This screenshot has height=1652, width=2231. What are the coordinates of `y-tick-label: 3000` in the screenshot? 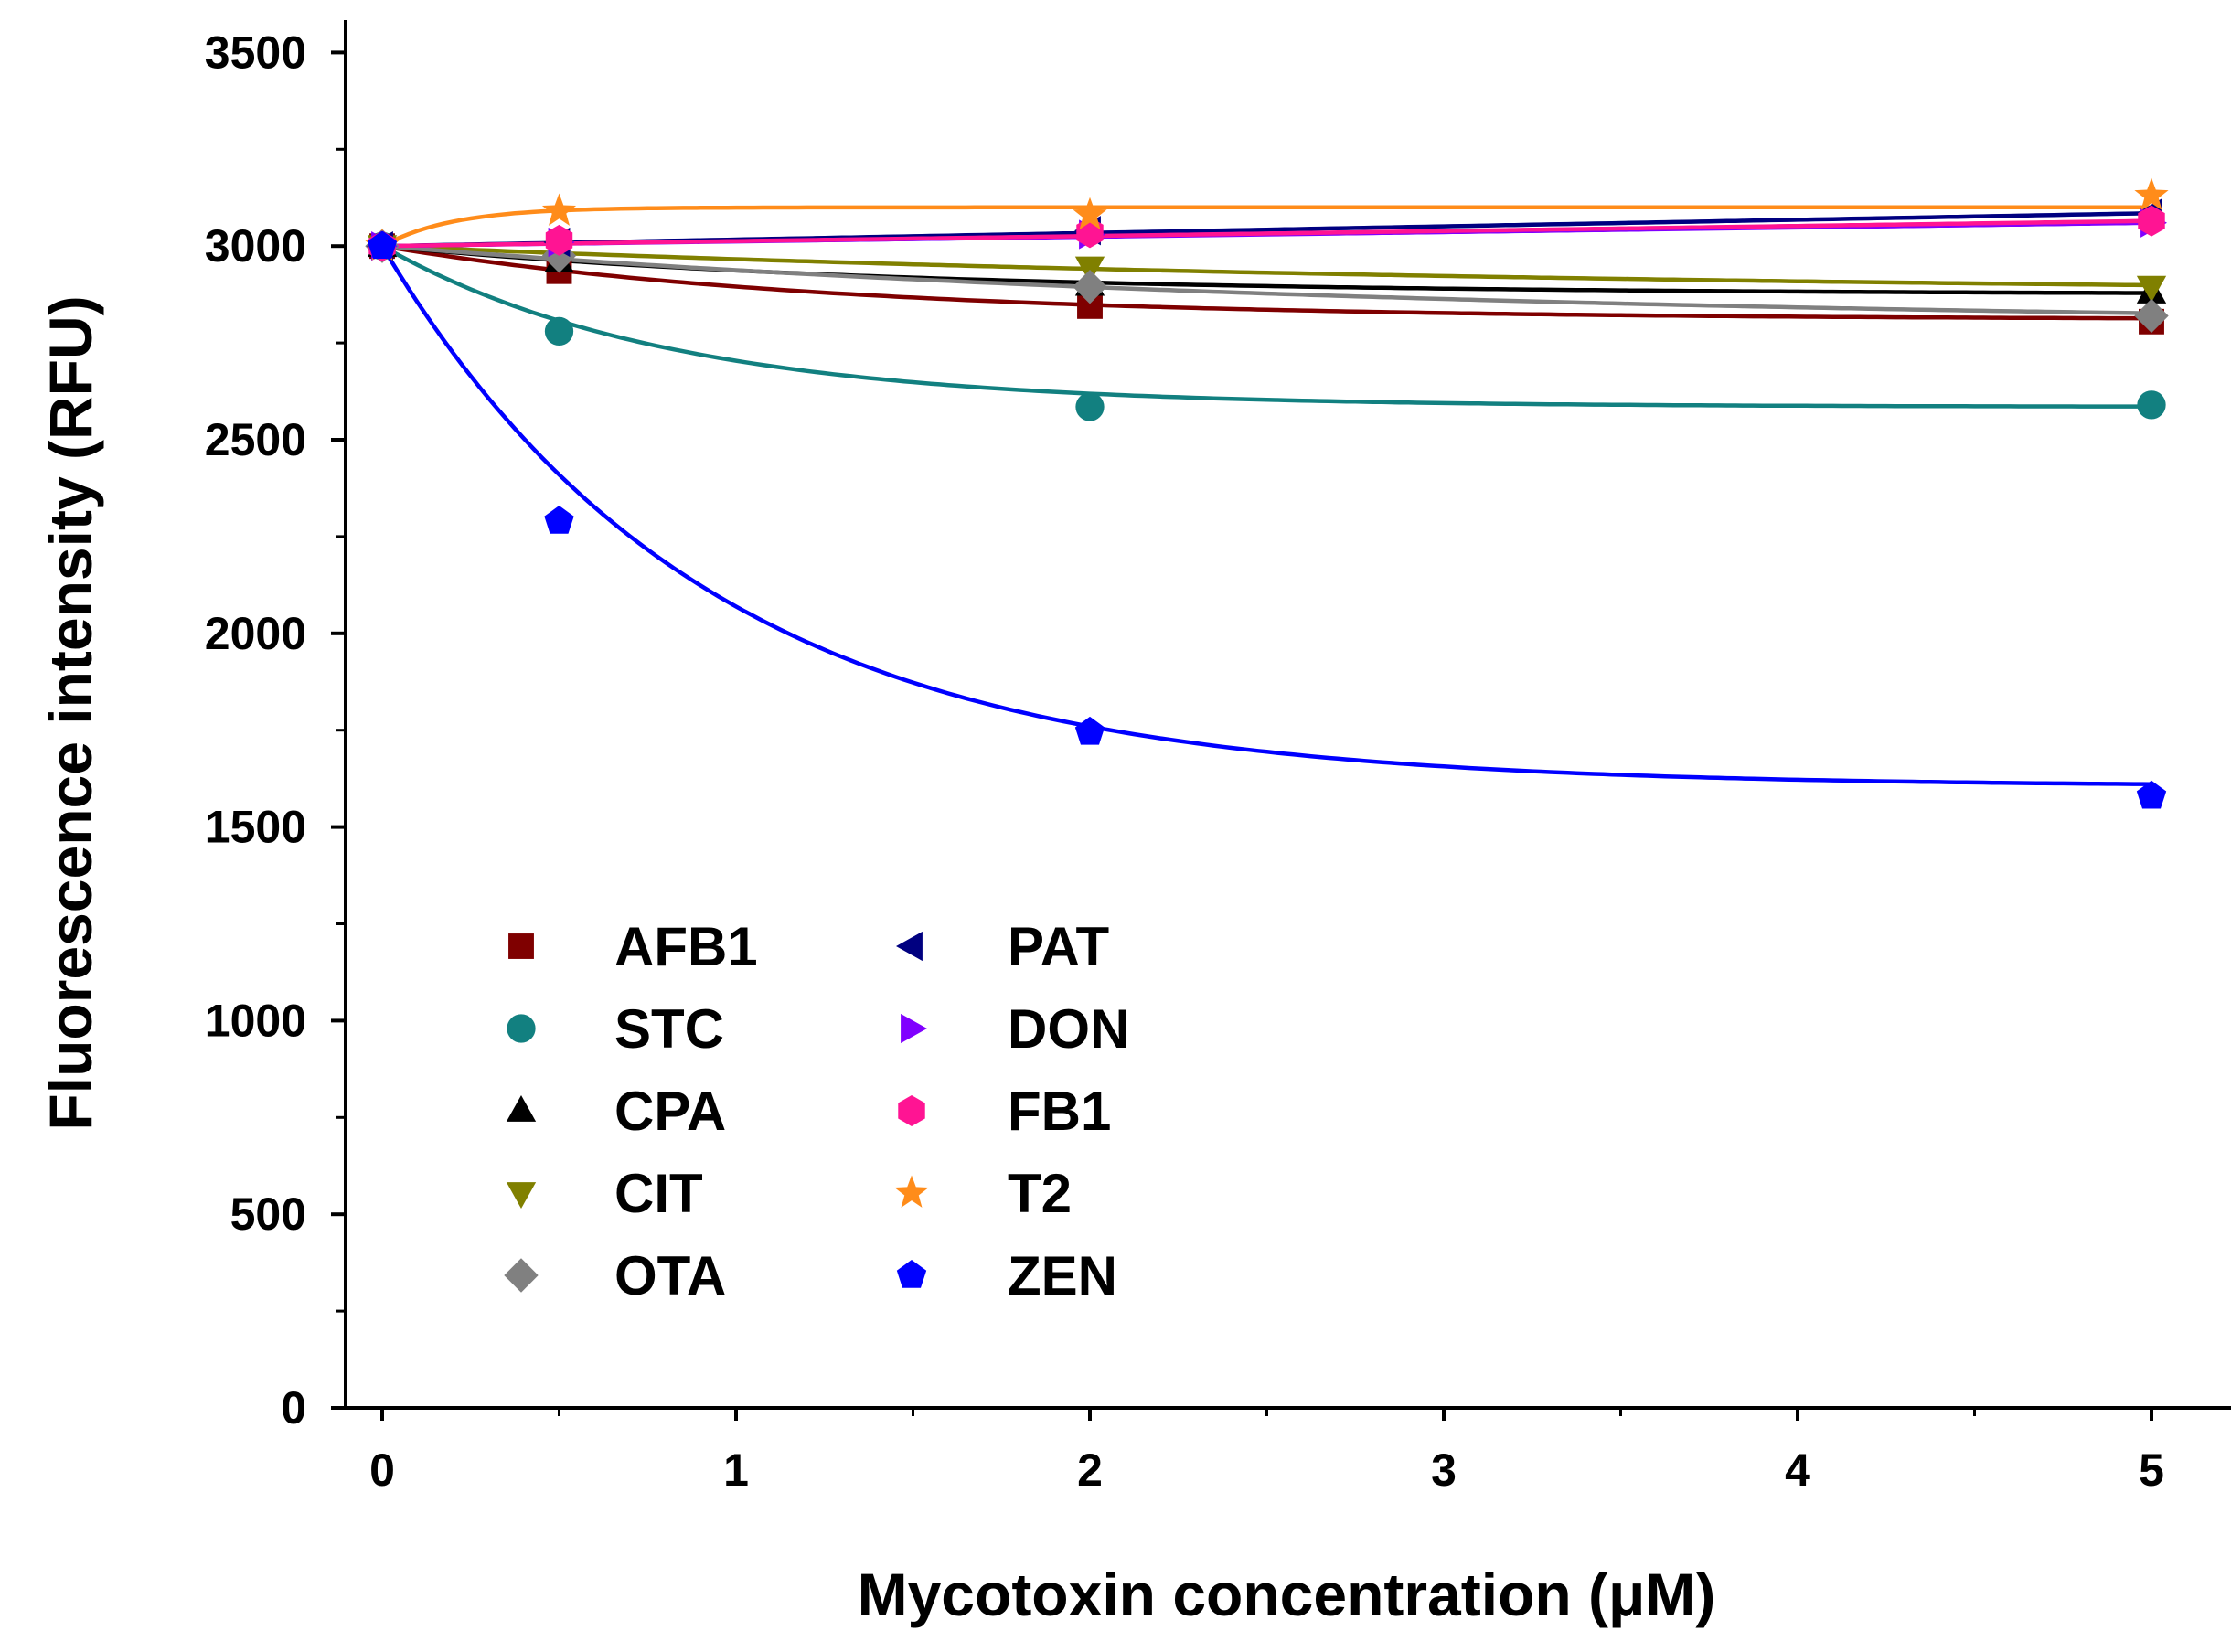 It's located at (255, 246).